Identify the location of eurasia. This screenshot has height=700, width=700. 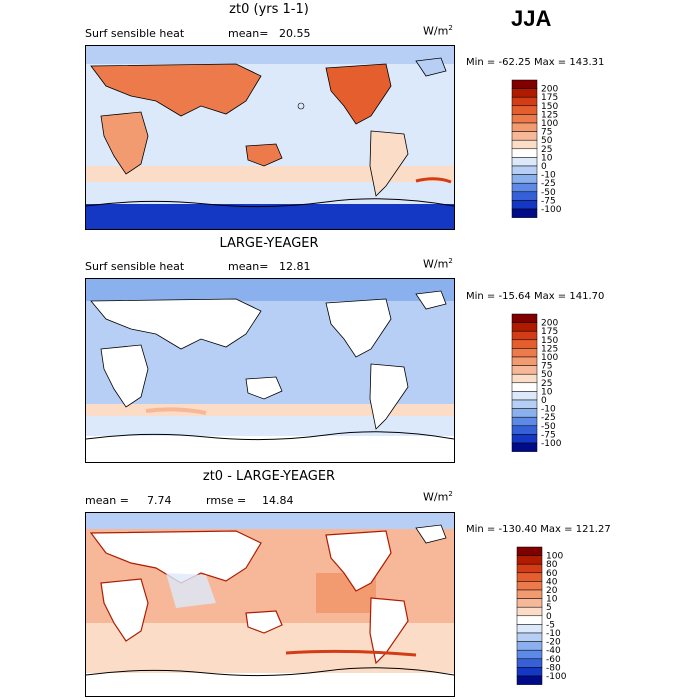
(175, 557).